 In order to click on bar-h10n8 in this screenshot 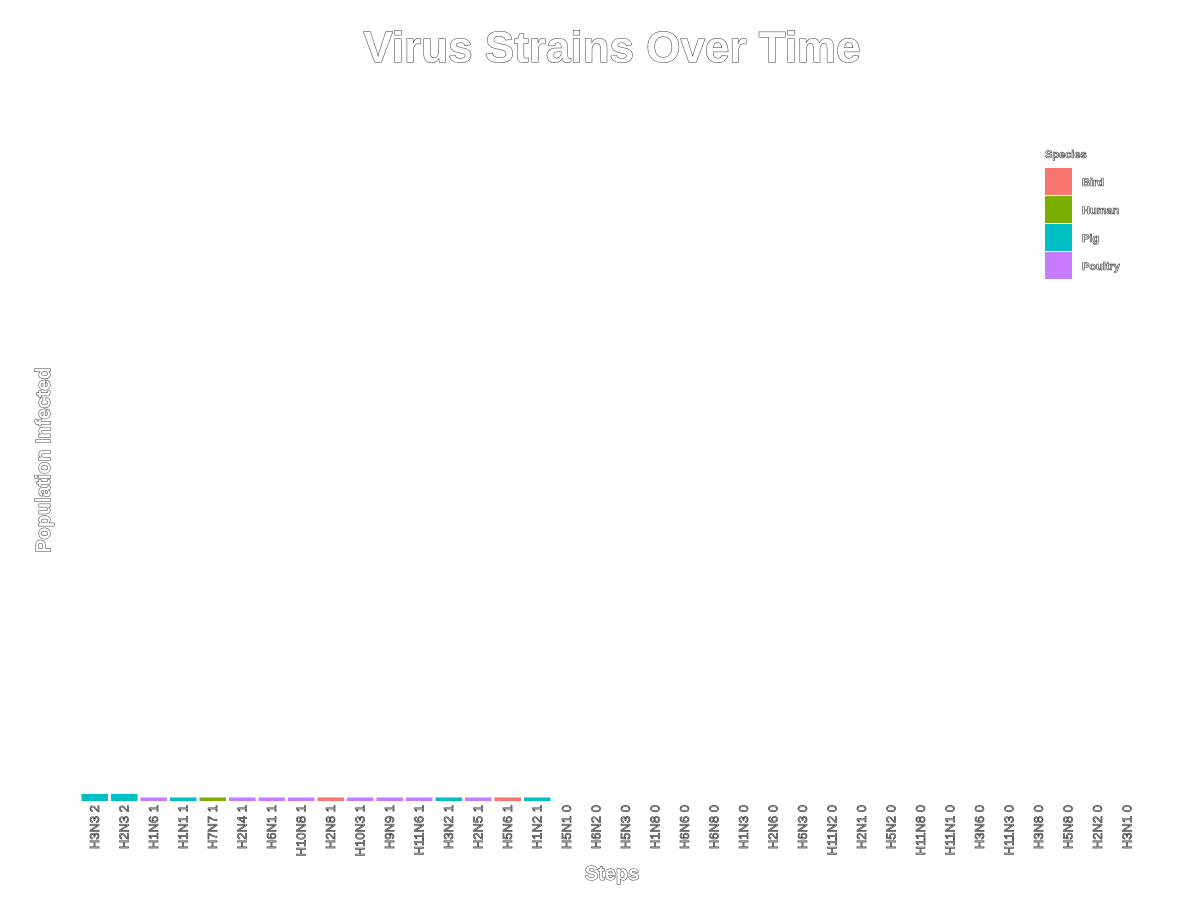, I will do `click(301, 799)`.